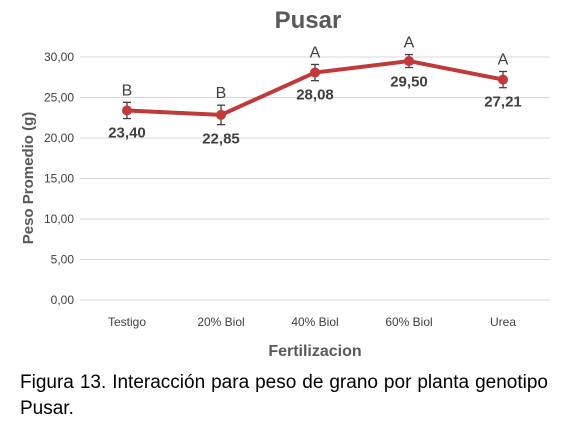 The height and width of the screenshot is (431, 567). I want to click on data-label: 28,08, so click(315, 95).